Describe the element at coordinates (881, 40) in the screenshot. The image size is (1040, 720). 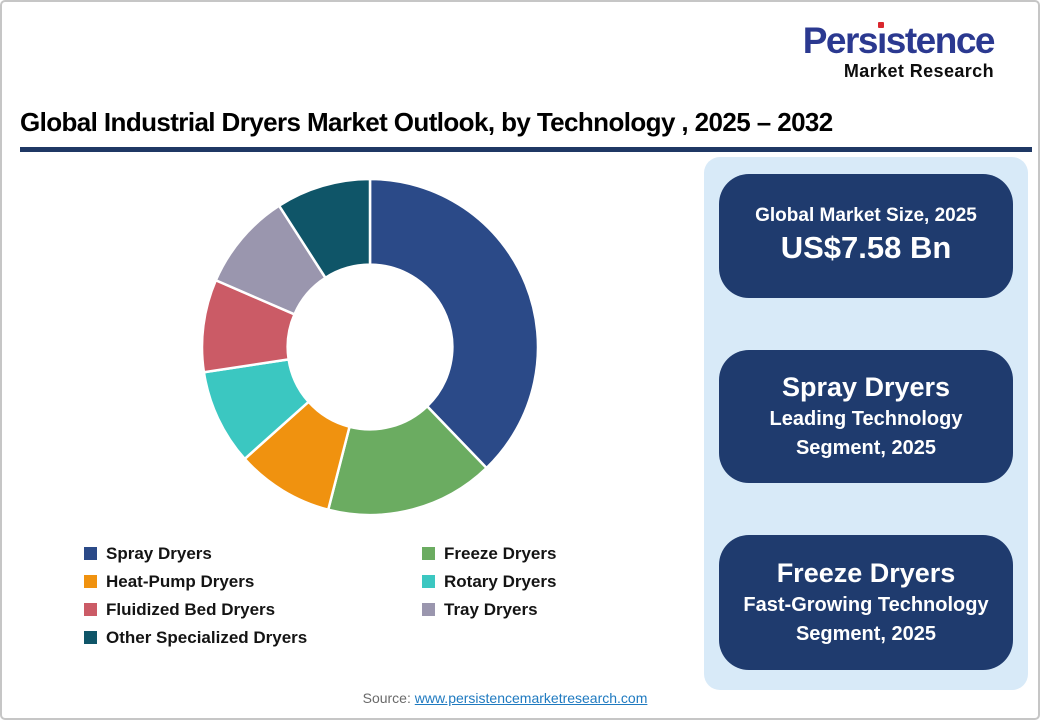
I see `logo-letter-i: ı` at that location.